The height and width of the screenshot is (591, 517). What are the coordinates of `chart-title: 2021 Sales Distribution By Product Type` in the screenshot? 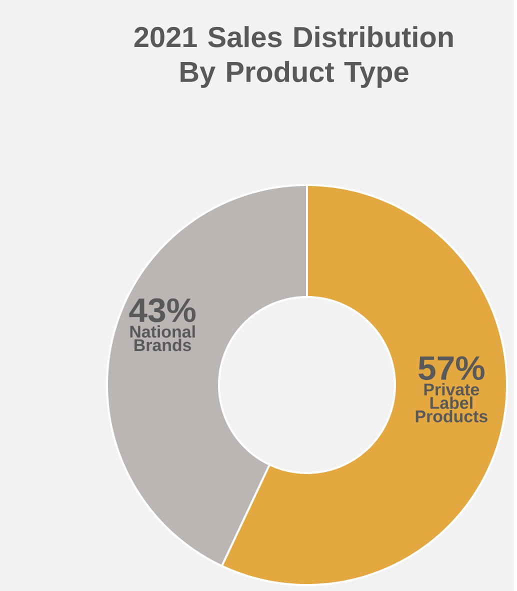 It's located at (293, 57).